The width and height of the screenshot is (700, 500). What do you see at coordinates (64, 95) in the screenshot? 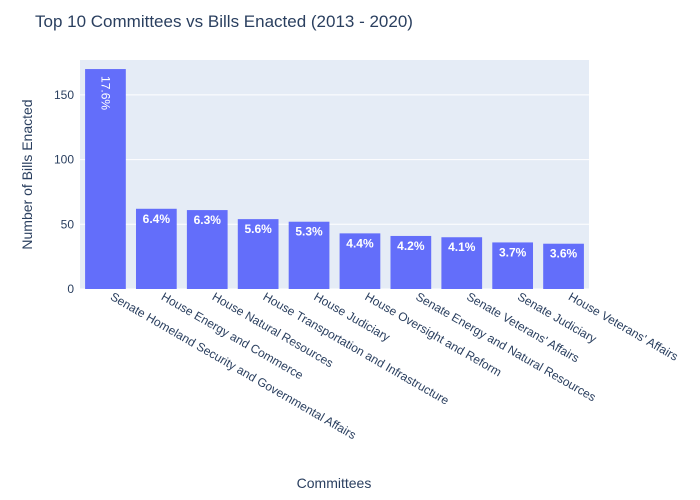
I see `y-tick-label: 150` at bounding box center [64, 95].